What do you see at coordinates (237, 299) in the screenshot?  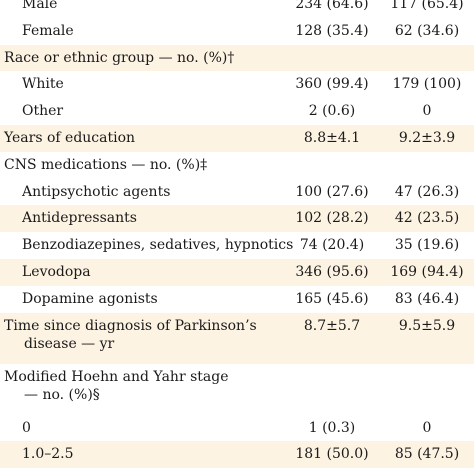 I see `table-row: Dopamine agonists 165 (45.6) 83 (46.4)` at bounding box center [237, 299].